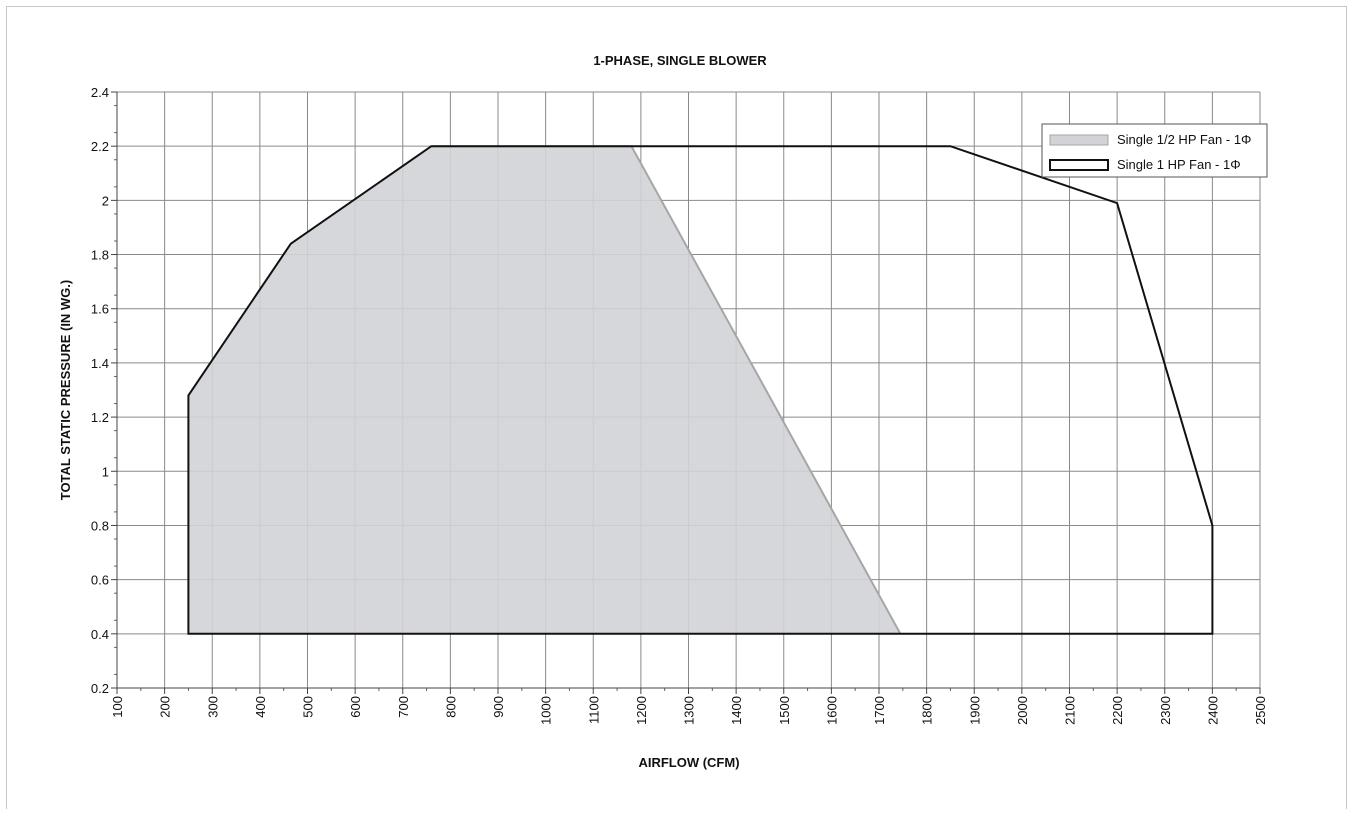  What do you see at coordinates (65, 390) in the screenshot?
I see `y-axis-label: TOTAL STATIC PRESSURE (IN WG.)` at bounding box center [65, 390].